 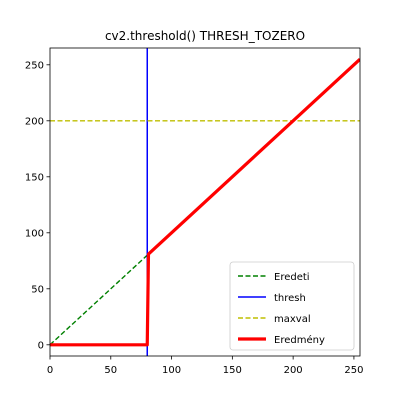 I want to click on legend-label: Eredmény, so click(x=299, y=340).